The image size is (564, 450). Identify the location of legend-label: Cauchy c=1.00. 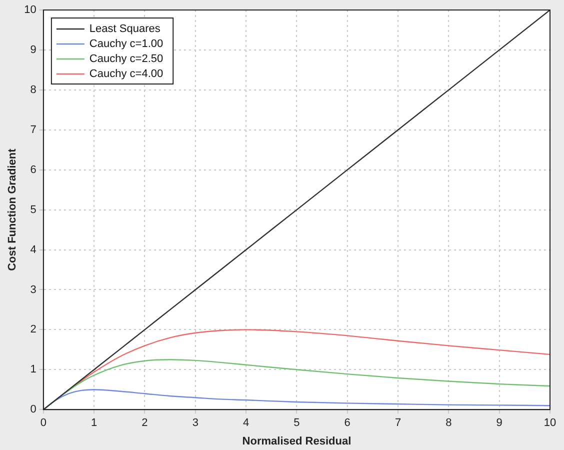
(126, 44).